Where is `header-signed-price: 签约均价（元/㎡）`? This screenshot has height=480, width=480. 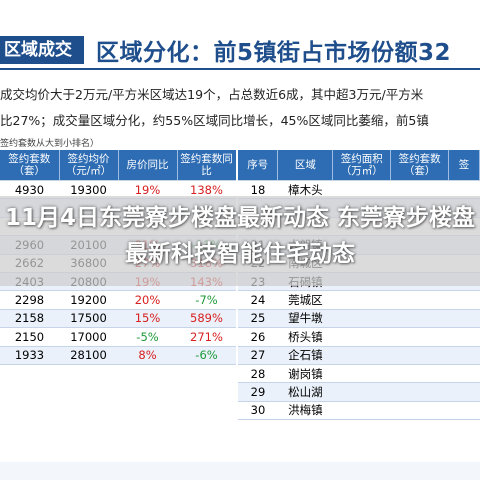 header-signed-price: 签约均价（元/㎡） is located at coordinates (89, 165).